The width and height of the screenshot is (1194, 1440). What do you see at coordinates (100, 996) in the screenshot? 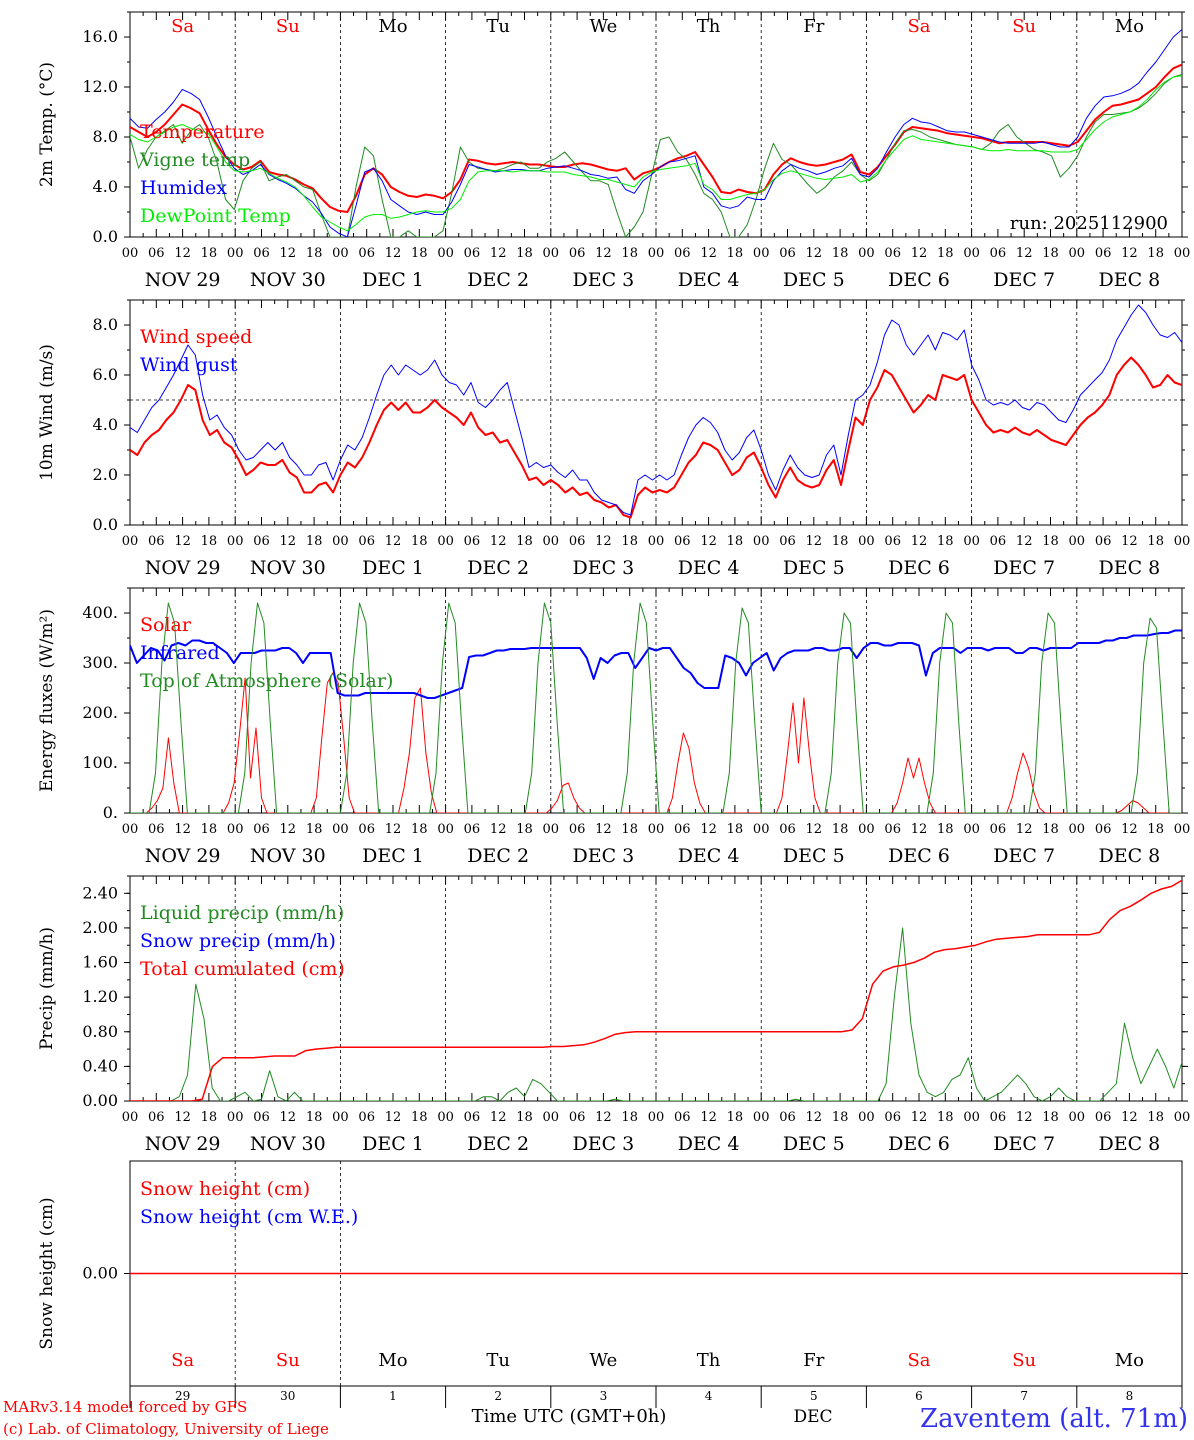
I see `y-tick-label: 1.20` at bounding box center [100, 996].